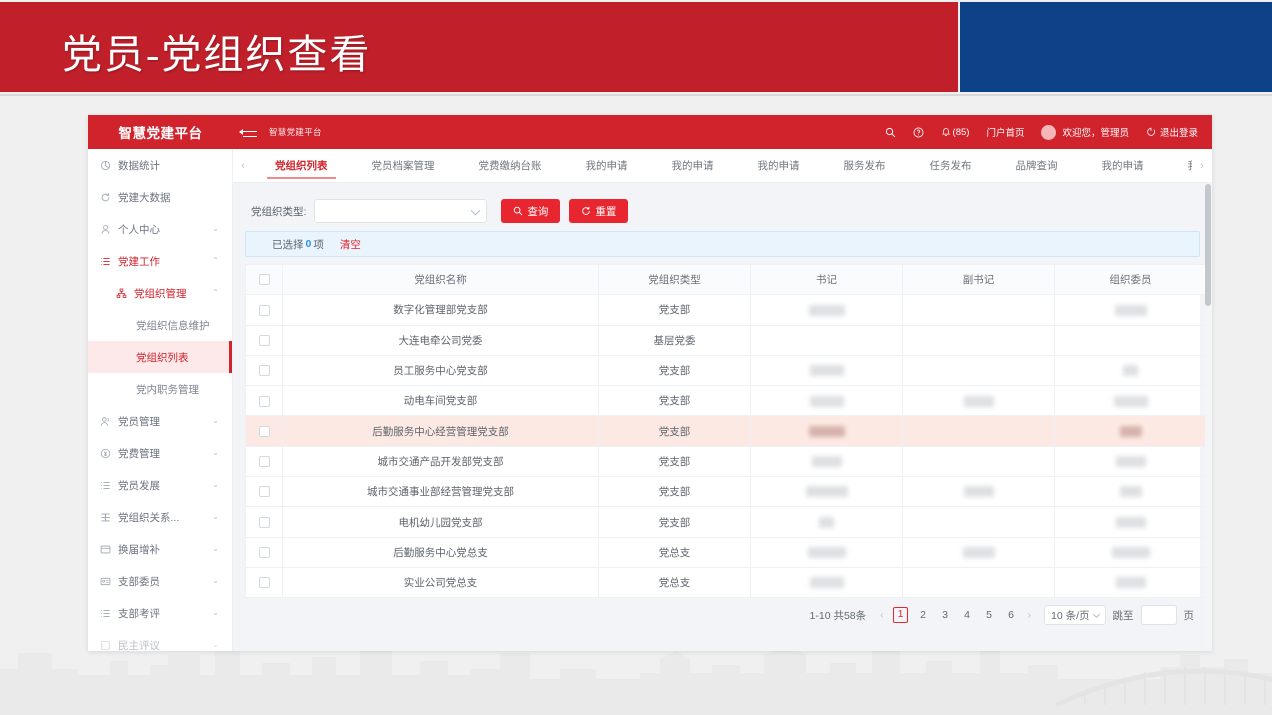 The height and width of the screenshot is (715, 1272). I want to click on sidebar-item-branch-committee: 支部委员 ⌄, so click(160, 581).